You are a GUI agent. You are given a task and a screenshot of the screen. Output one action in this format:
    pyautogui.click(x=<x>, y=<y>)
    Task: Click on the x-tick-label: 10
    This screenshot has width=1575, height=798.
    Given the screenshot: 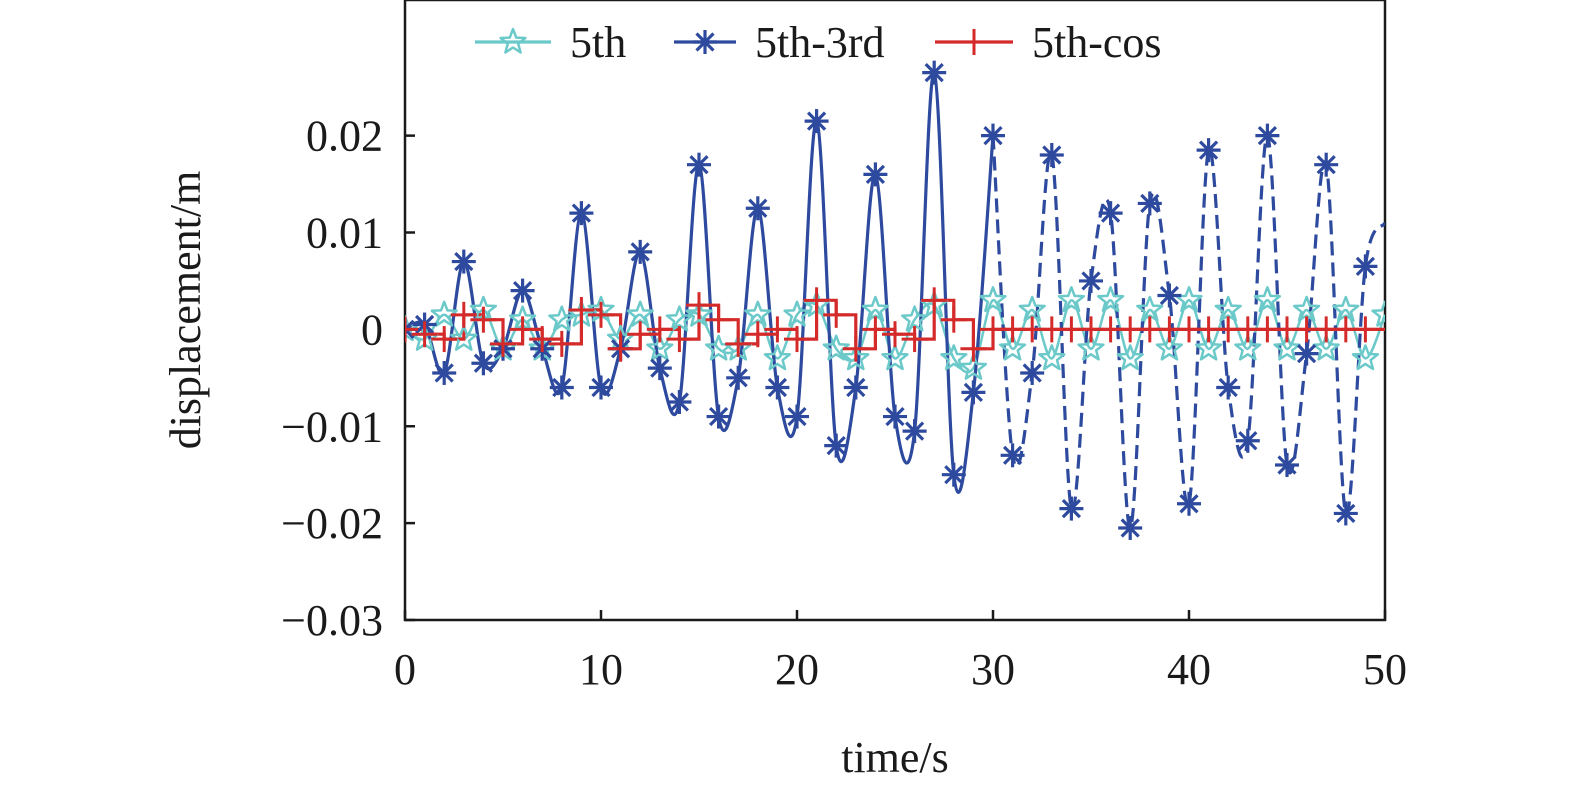 What is the action you would take?
    pyautogui.click(x=601, y=669)
    